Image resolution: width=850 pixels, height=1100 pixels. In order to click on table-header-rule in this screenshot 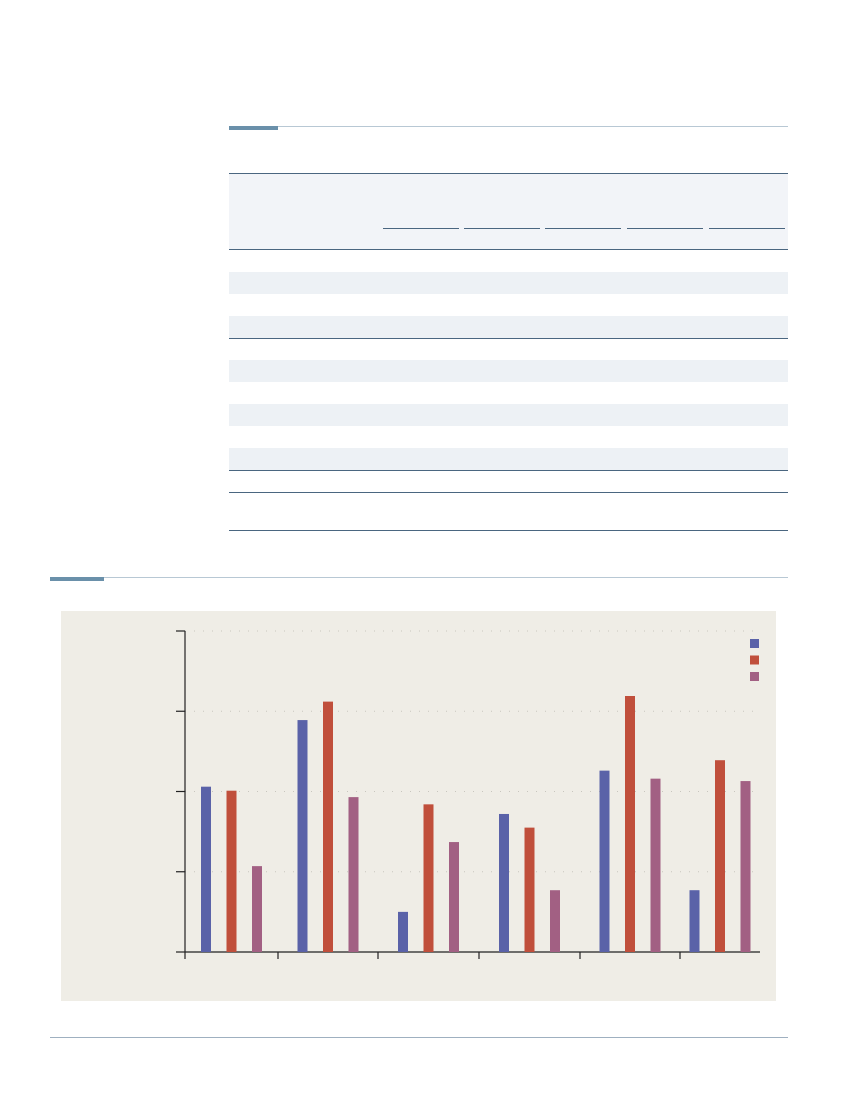, I will do `click(508, 249)`.